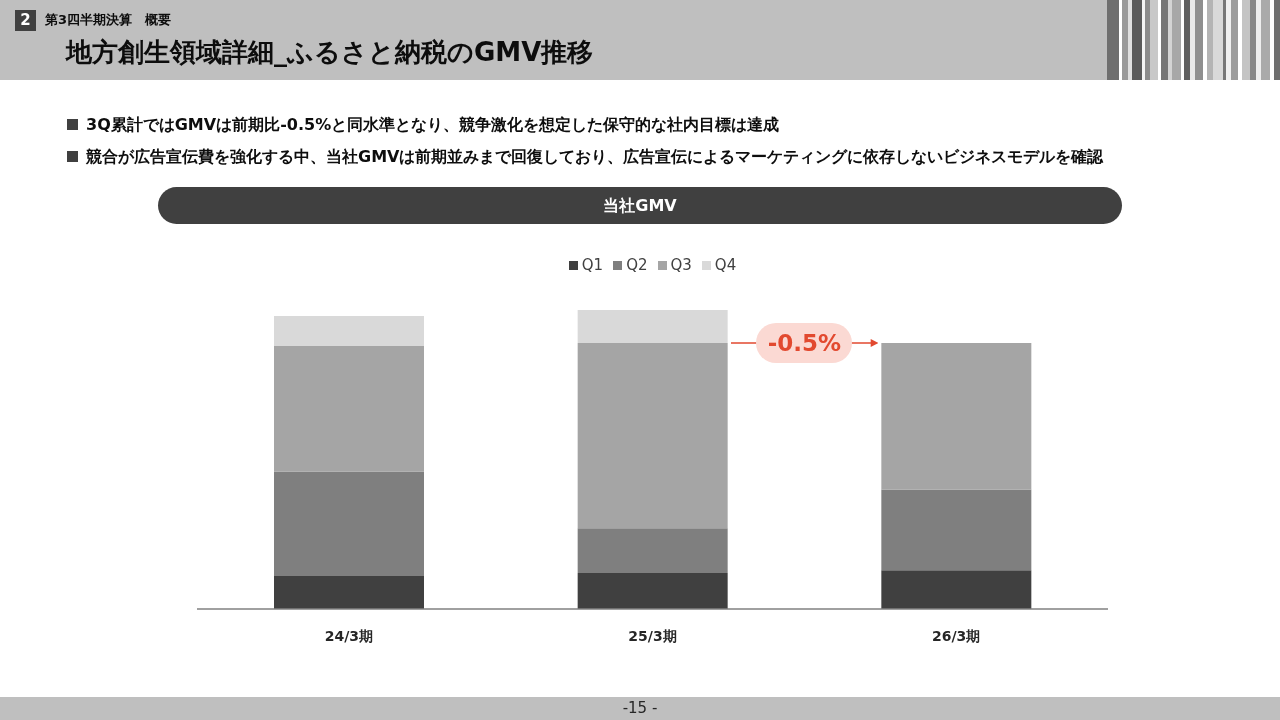  Describe the element at coordinates (108, 20) in the screenshot. I see `text: 第3四半期決算 概要` at that location.